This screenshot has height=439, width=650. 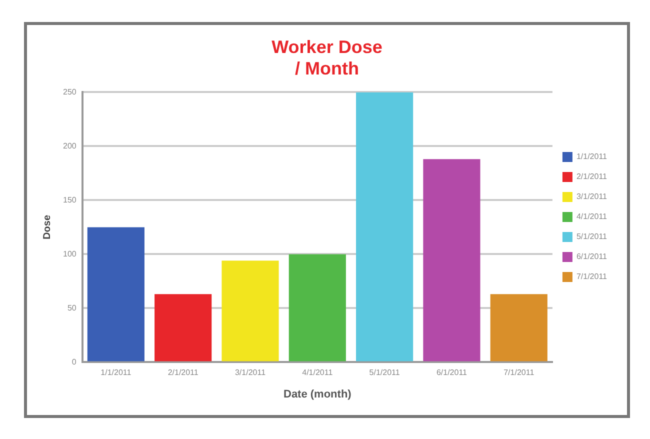 What do you see at coordinates (592, 237) in the screenshot?
I see `legend-label: 5/1/2011` at bounding box center [592, 237].